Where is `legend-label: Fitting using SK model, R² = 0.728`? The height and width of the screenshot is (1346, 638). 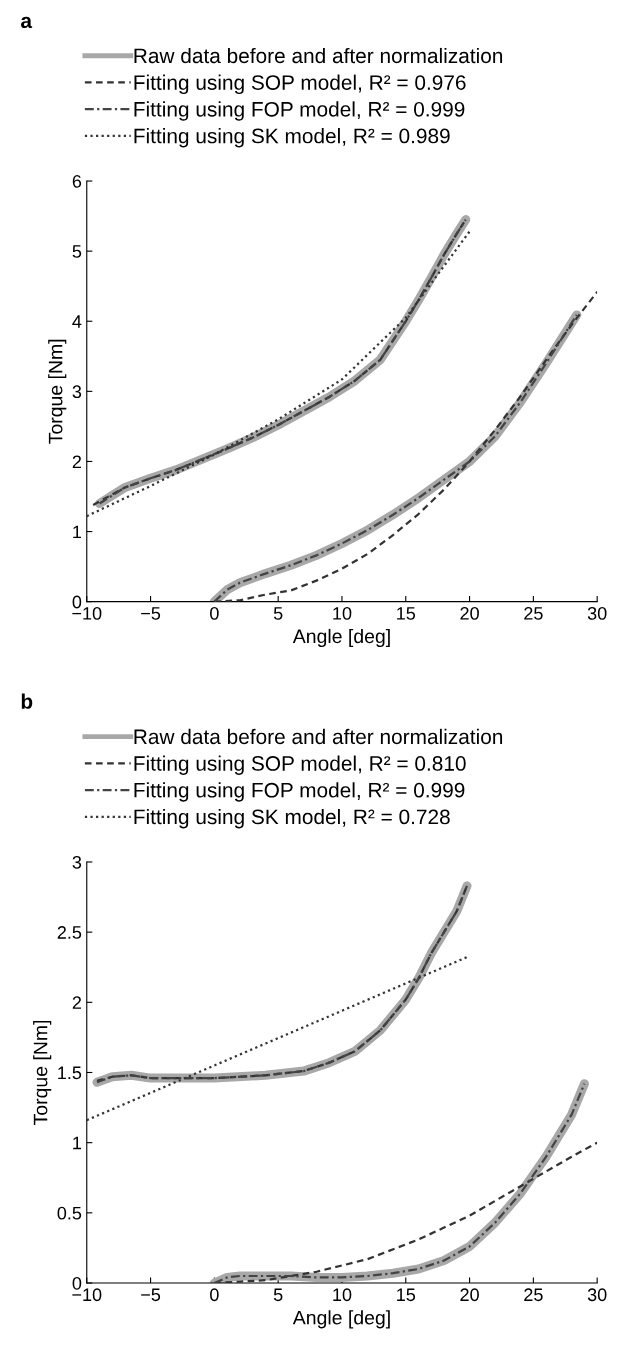 legend-label: Fitting using SK model, R² = 0.728 is located at coordinates (292, 818).